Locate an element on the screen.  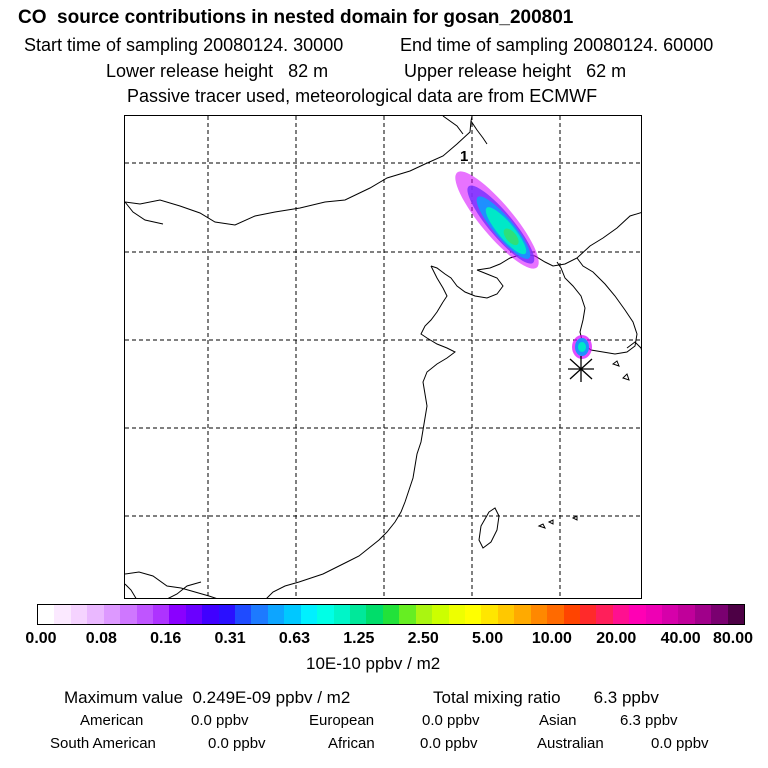
western-border is located at coordinates (144, 213).